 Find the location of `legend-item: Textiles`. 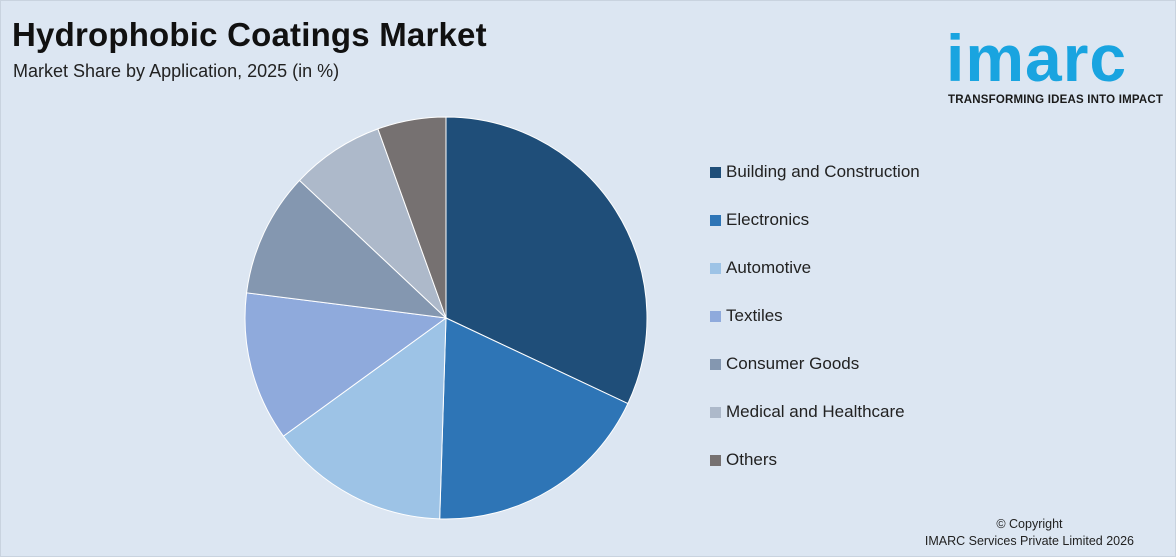

legend-item: Textiles is located at coordinates (815, 330).